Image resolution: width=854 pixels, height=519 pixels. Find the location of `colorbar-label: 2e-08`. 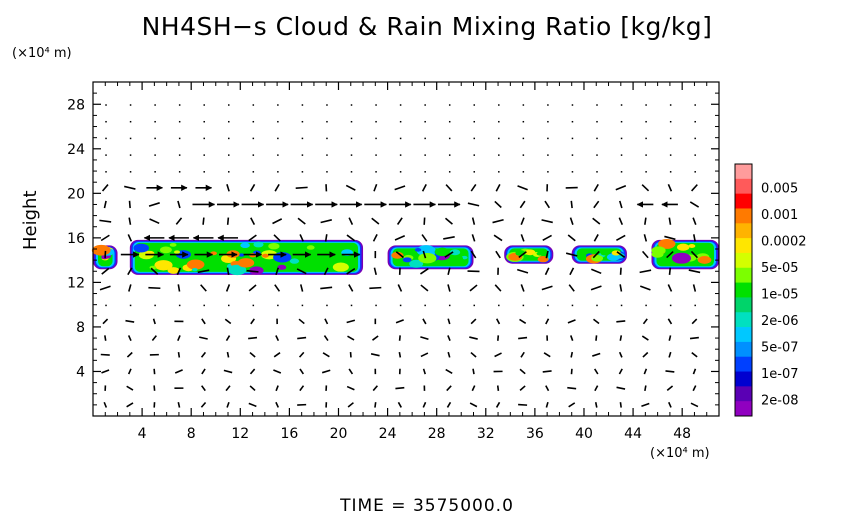

colorbar-label: 2e-08 is located at coordinates (780, 401).